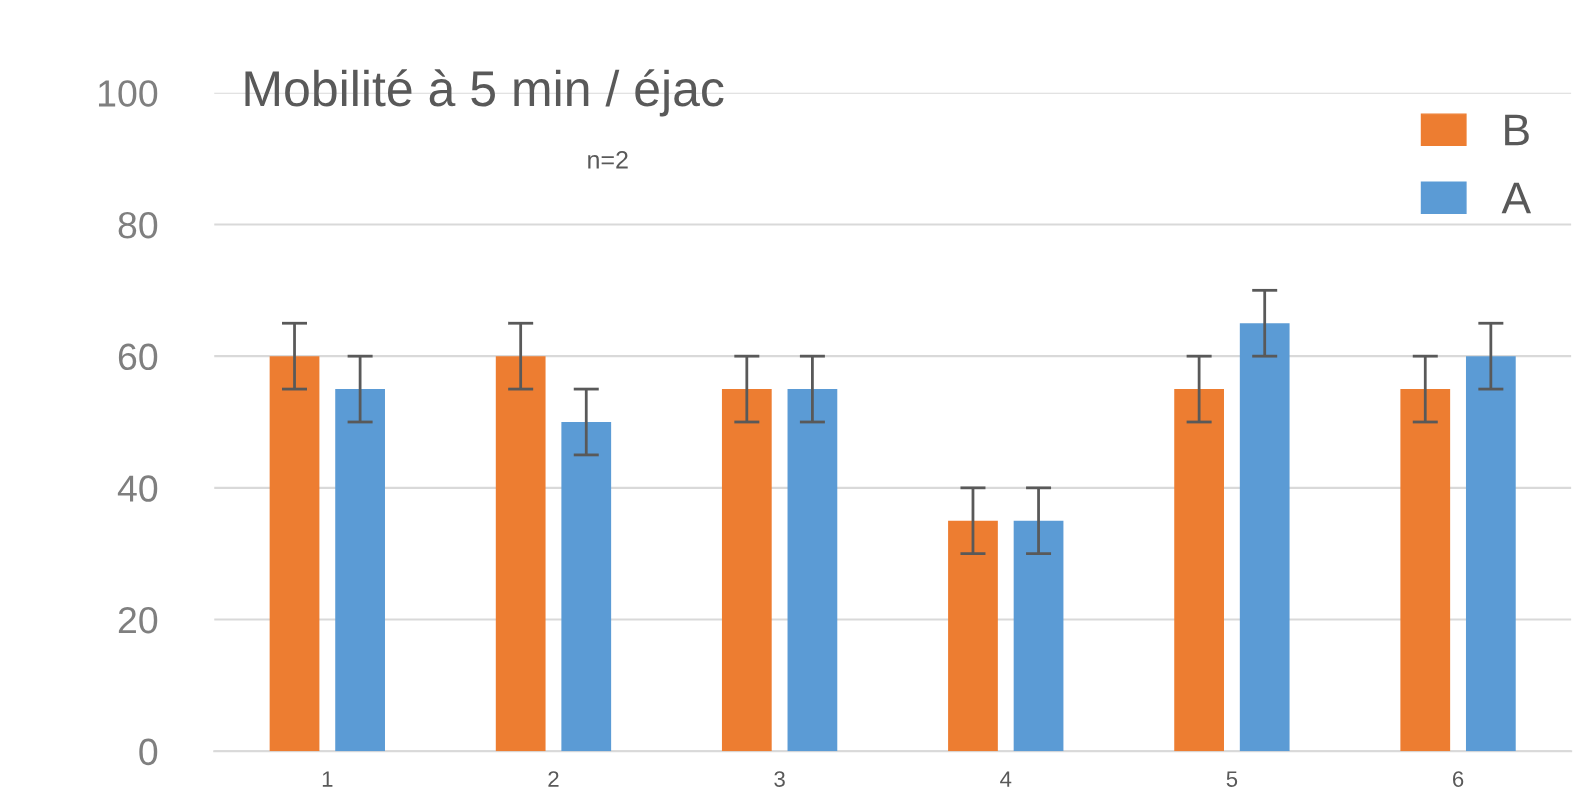  I want to click on y-tick-label: 60, so click(138, 357).